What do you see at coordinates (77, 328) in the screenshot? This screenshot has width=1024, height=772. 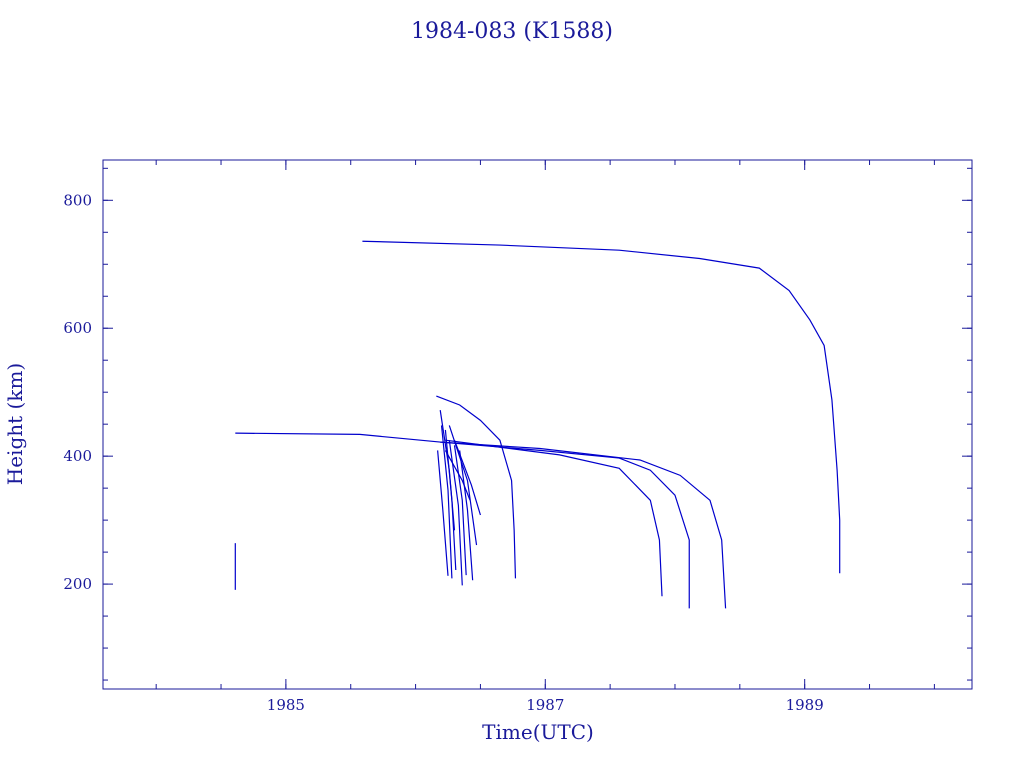 I see `y-tick-label: 600` at bounding box center [77, 328].